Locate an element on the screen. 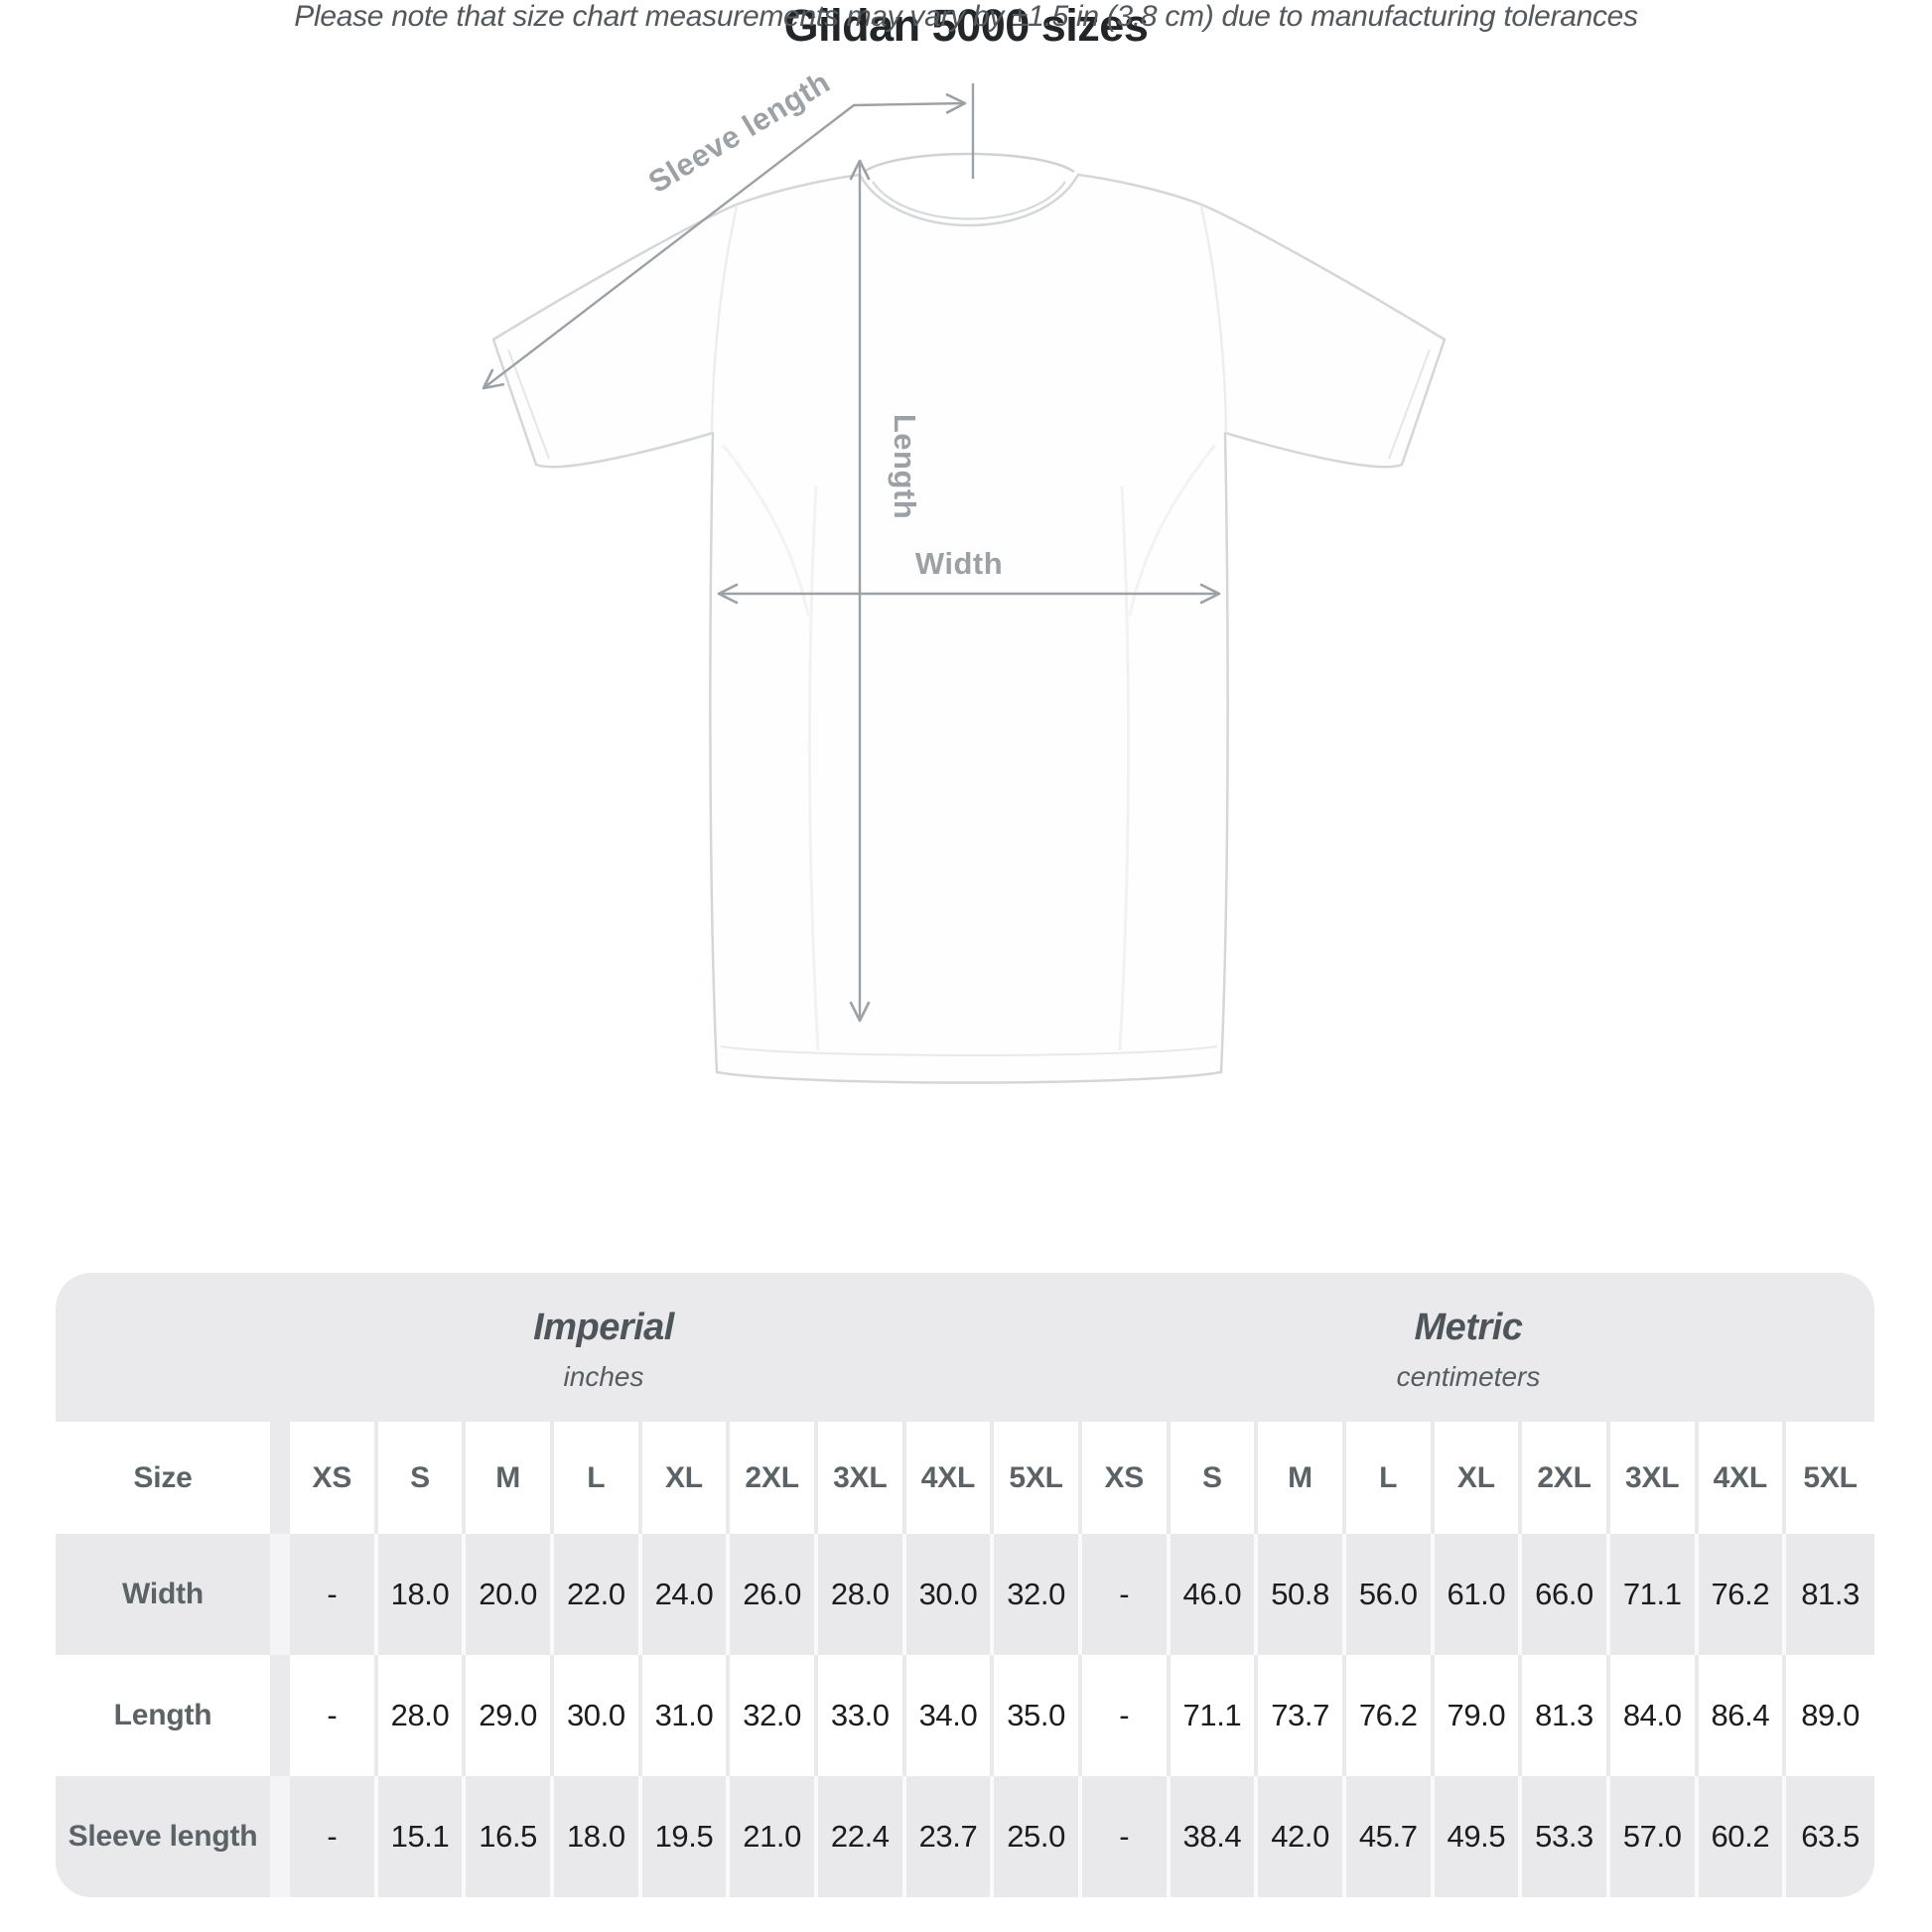 The width and height of the screenshot is (1932, 1932). tshirt-collar-top is located at coordinates (969, 163).